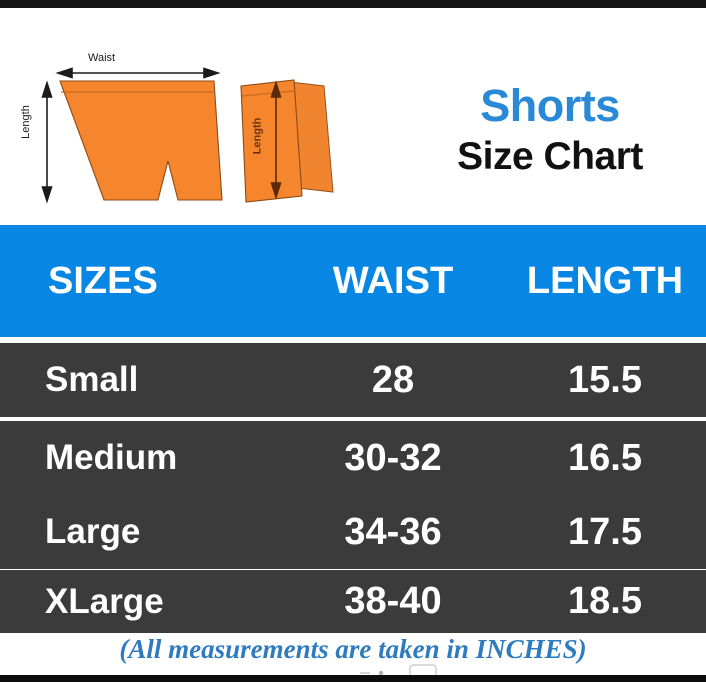  What do you see at coordinates (103, 280) in the screenshot?
I see `column-header-sizes: SIZES` at bounding box center [103, 280].